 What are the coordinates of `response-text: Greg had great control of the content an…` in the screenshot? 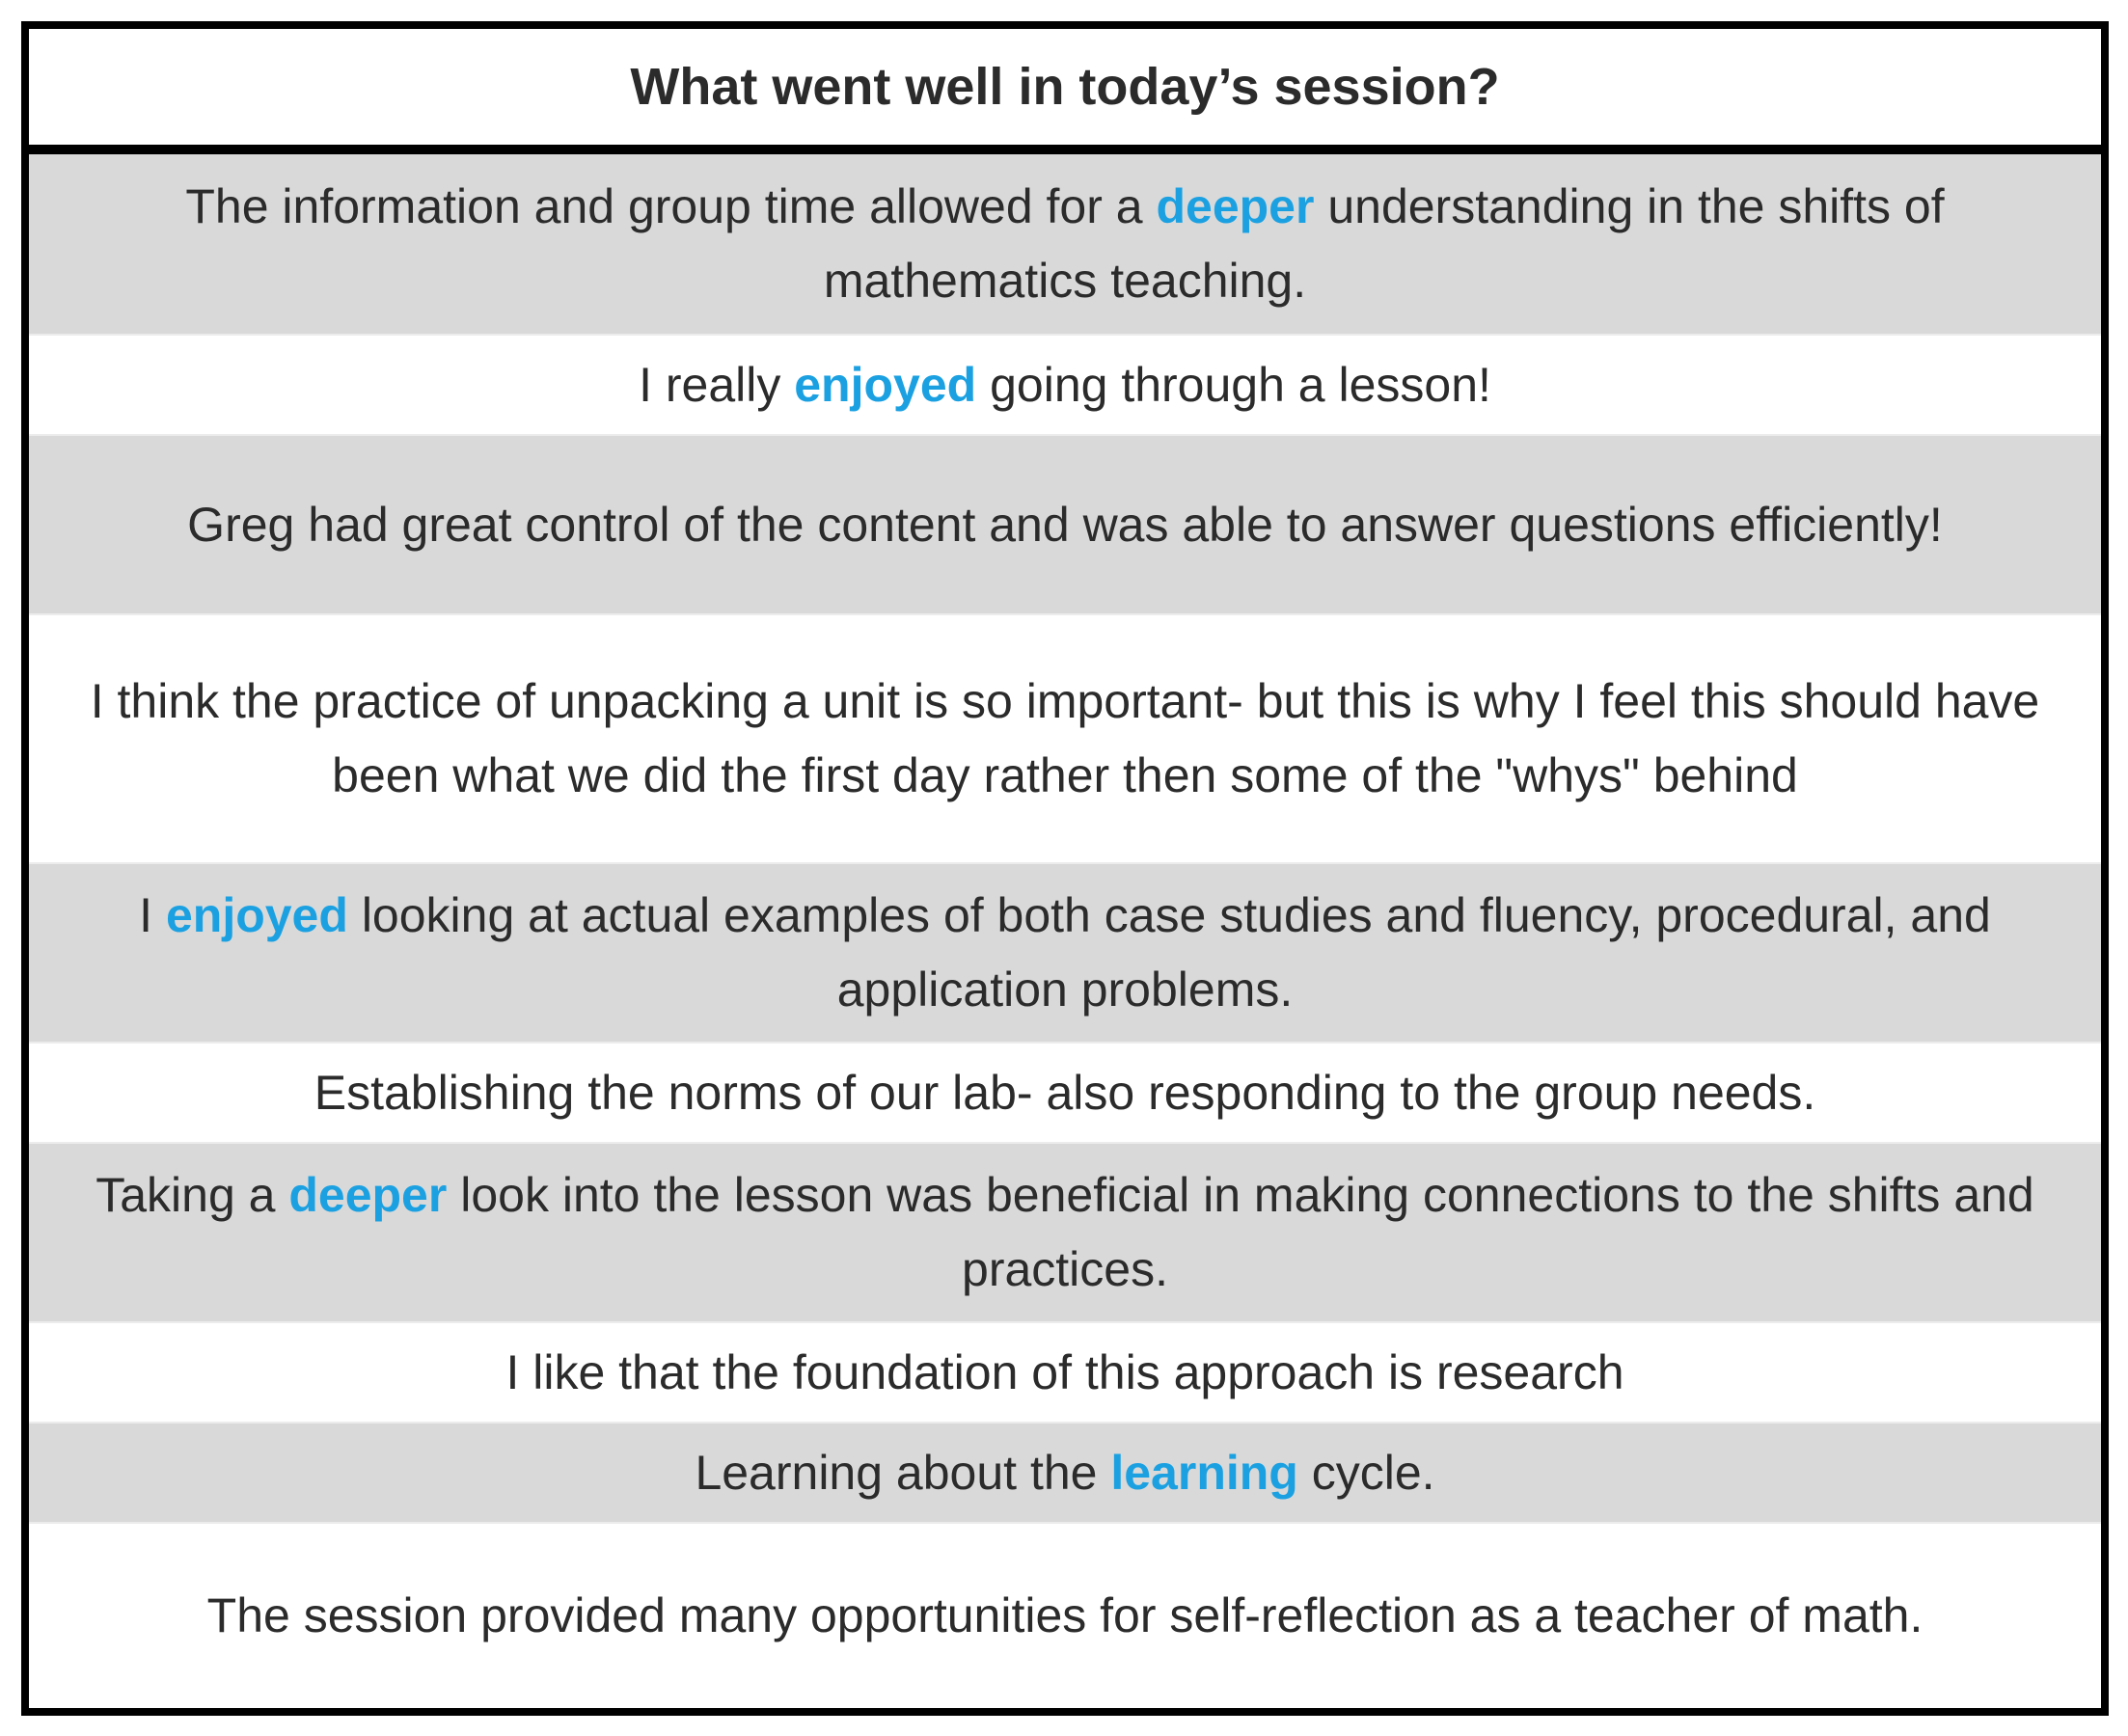 It's located at (1065, 525).